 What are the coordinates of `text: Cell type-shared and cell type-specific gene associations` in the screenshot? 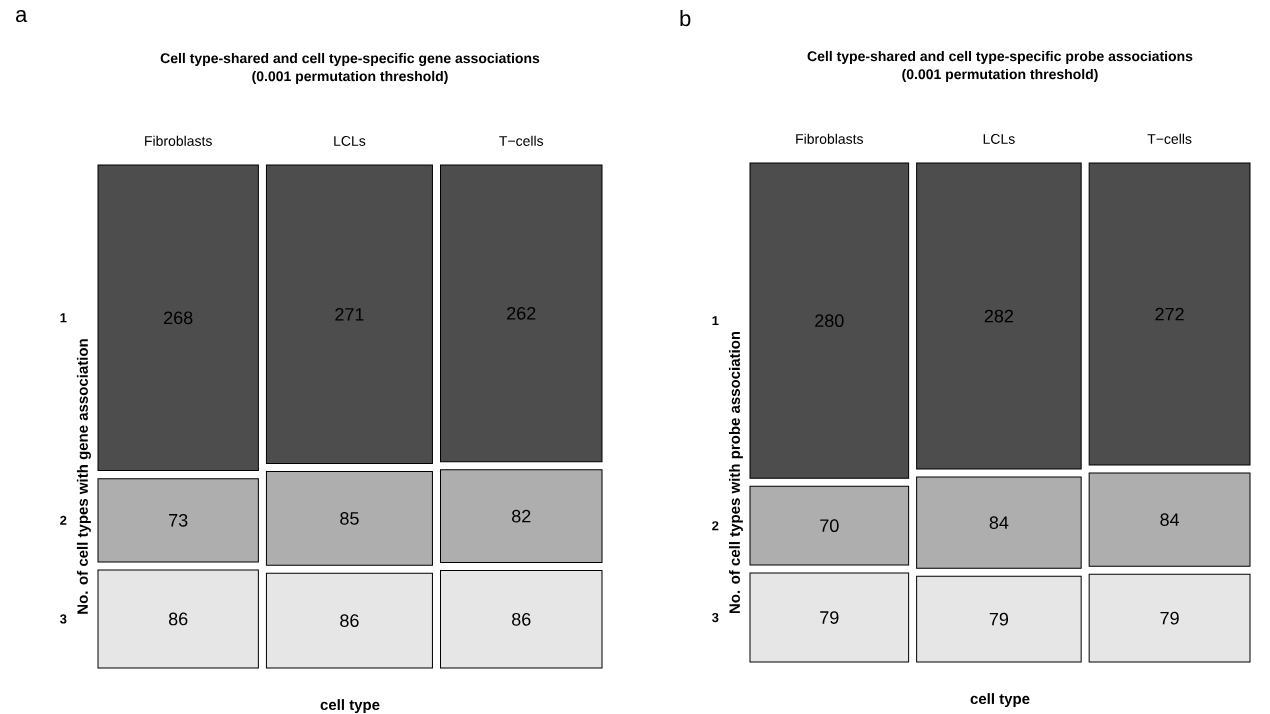 It's located at (350, 59).